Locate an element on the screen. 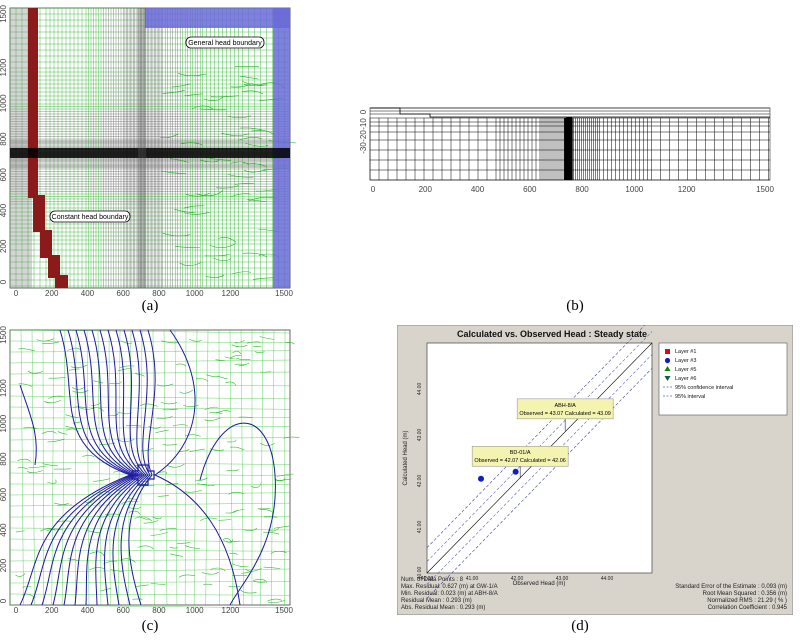 This screenshot has height=640, width=800. caption-c: (c) is located at coordinates (150, 626).